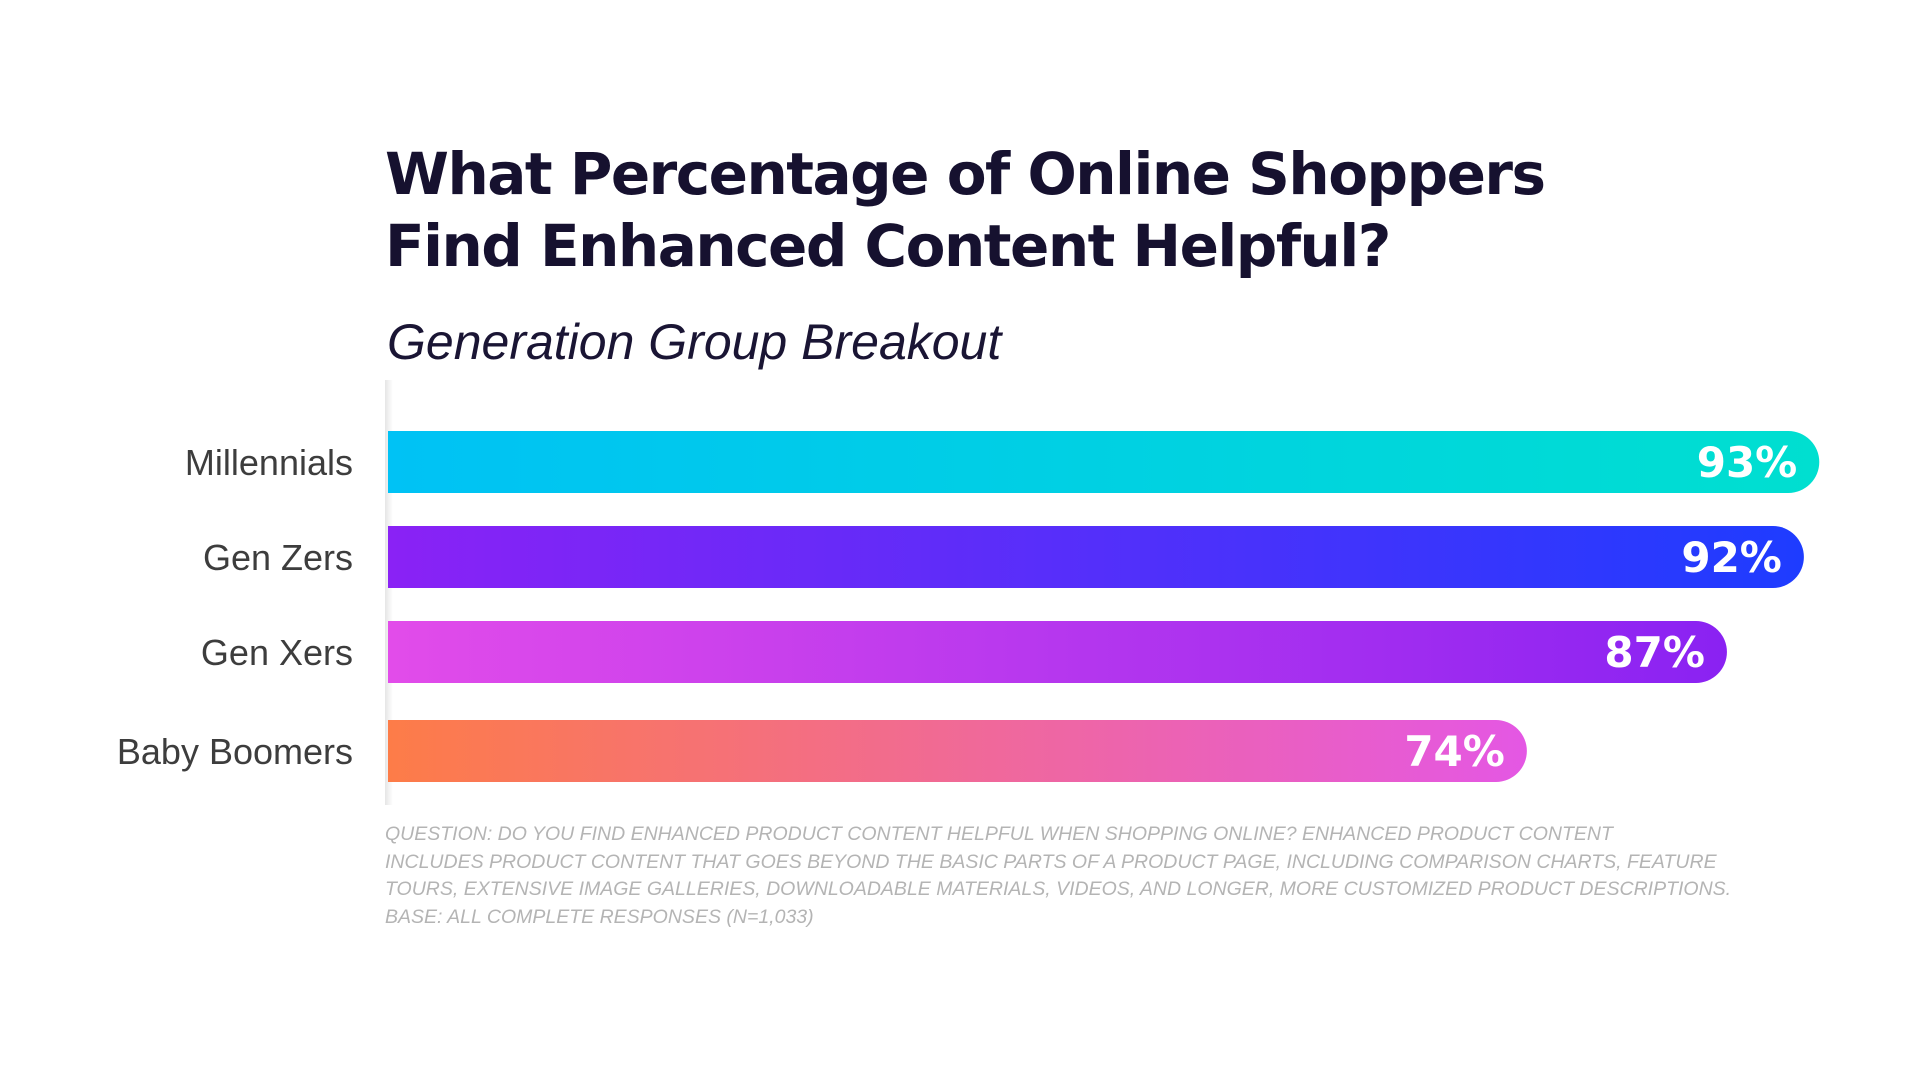  Describe the element at coordinates (277, 652) in the screenshot. I see `category-label: Gen Xers` at that location.